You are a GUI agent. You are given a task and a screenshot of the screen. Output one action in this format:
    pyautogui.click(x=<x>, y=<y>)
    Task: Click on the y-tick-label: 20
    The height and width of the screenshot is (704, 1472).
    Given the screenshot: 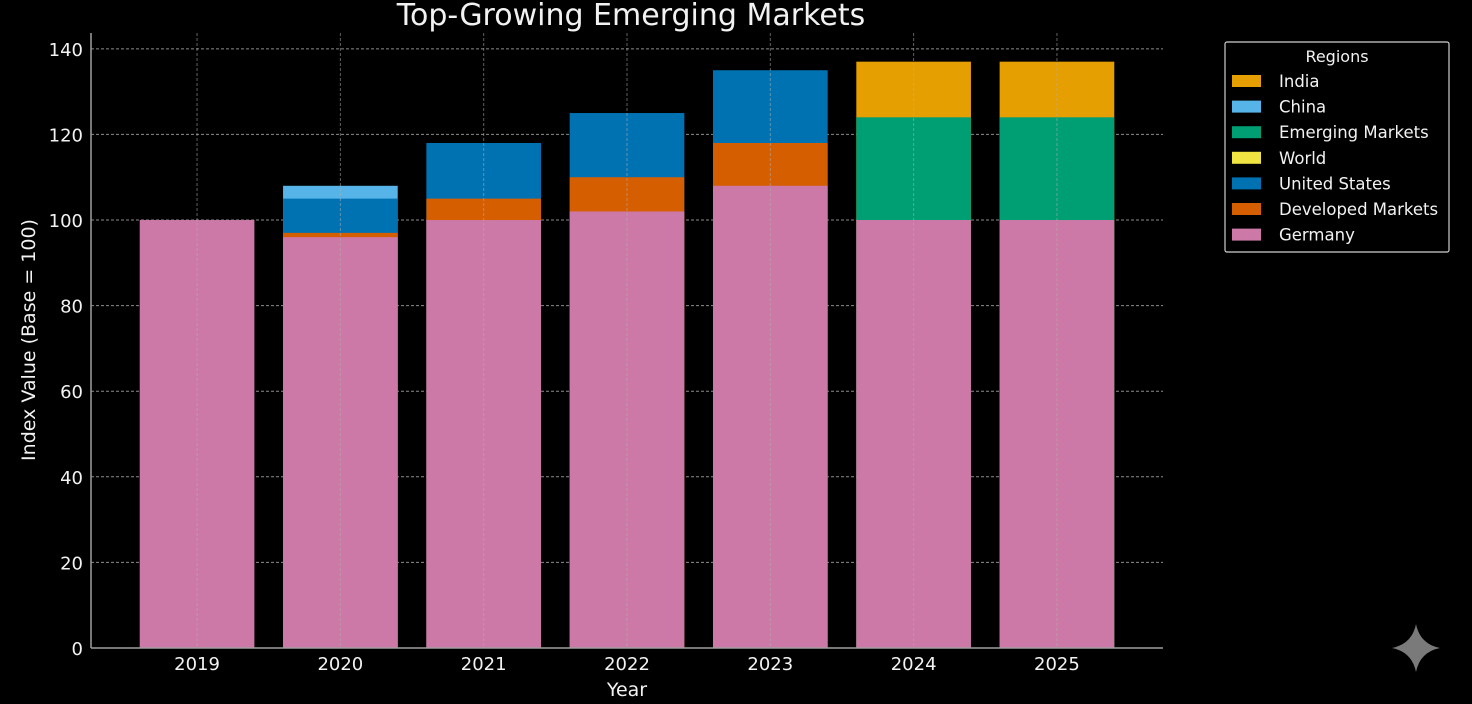 What is the action you would take?
    pyautogui.click(x=71, y=563)
    